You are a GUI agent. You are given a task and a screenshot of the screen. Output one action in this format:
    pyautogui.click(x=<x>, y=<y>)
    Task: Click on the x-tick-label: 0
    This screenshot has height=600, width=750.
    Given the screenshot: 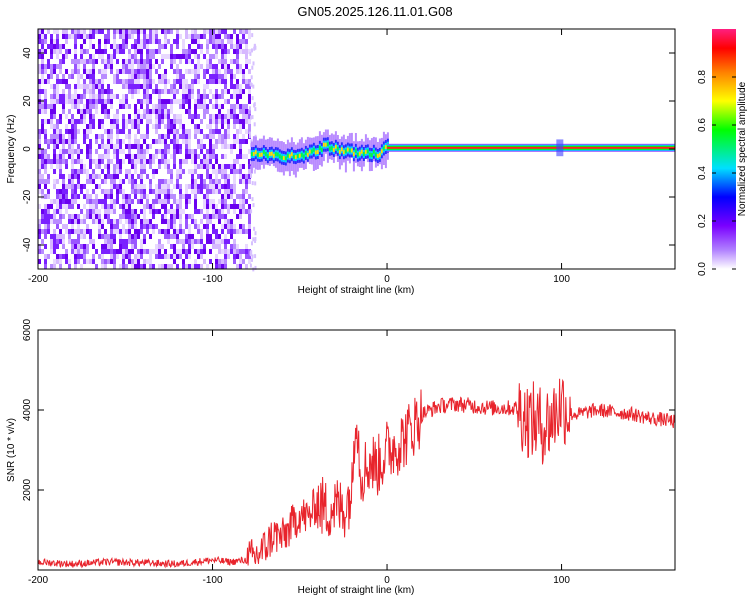 What is the action you would take?
    pyautogui.click(x=387, y=580)
    